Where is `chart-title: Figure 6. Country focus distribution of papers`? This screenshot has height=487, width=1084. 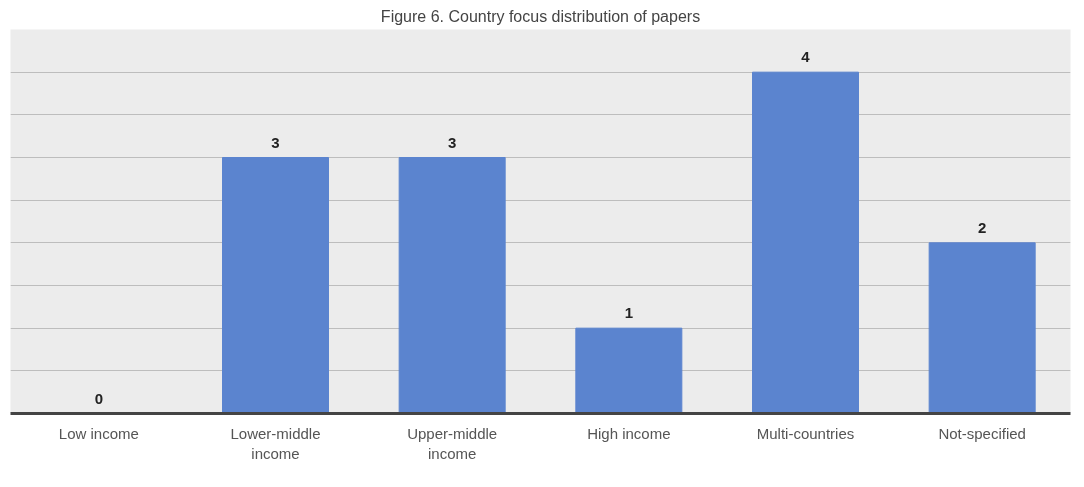
chart-title: Figure 6. Country focus distribution of papers is located at coordinates (540, 16).